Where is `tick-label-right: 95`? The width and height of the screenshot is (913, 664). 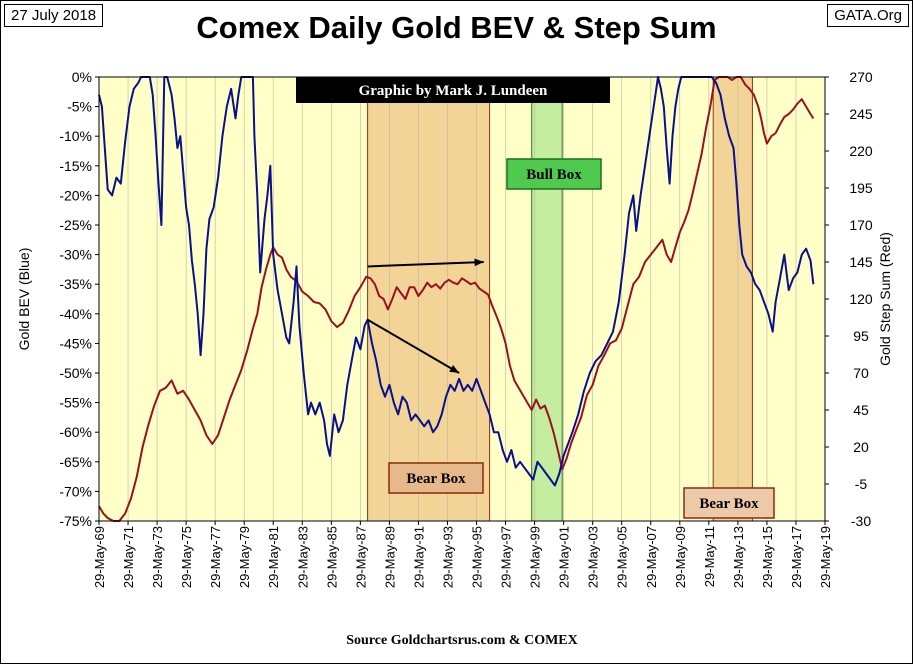 tick-label-right: 95 is located at coordinates (861, 336).